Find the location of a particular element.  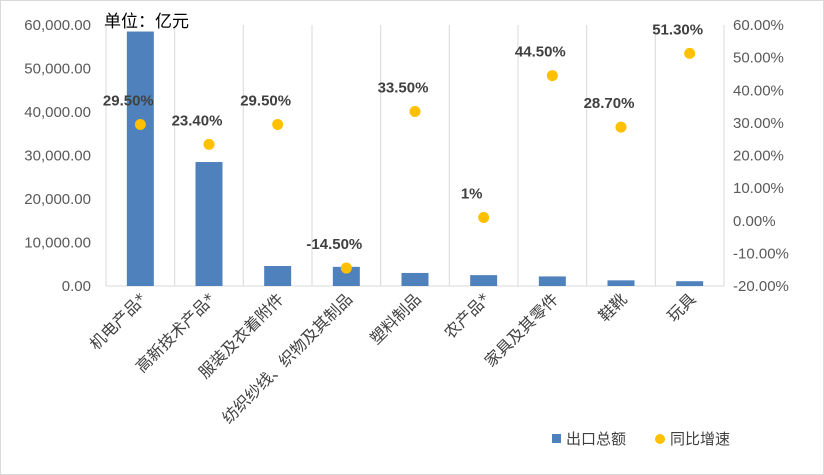

left-tick-label: 60,000.00 is located at coordinates (57, 25).